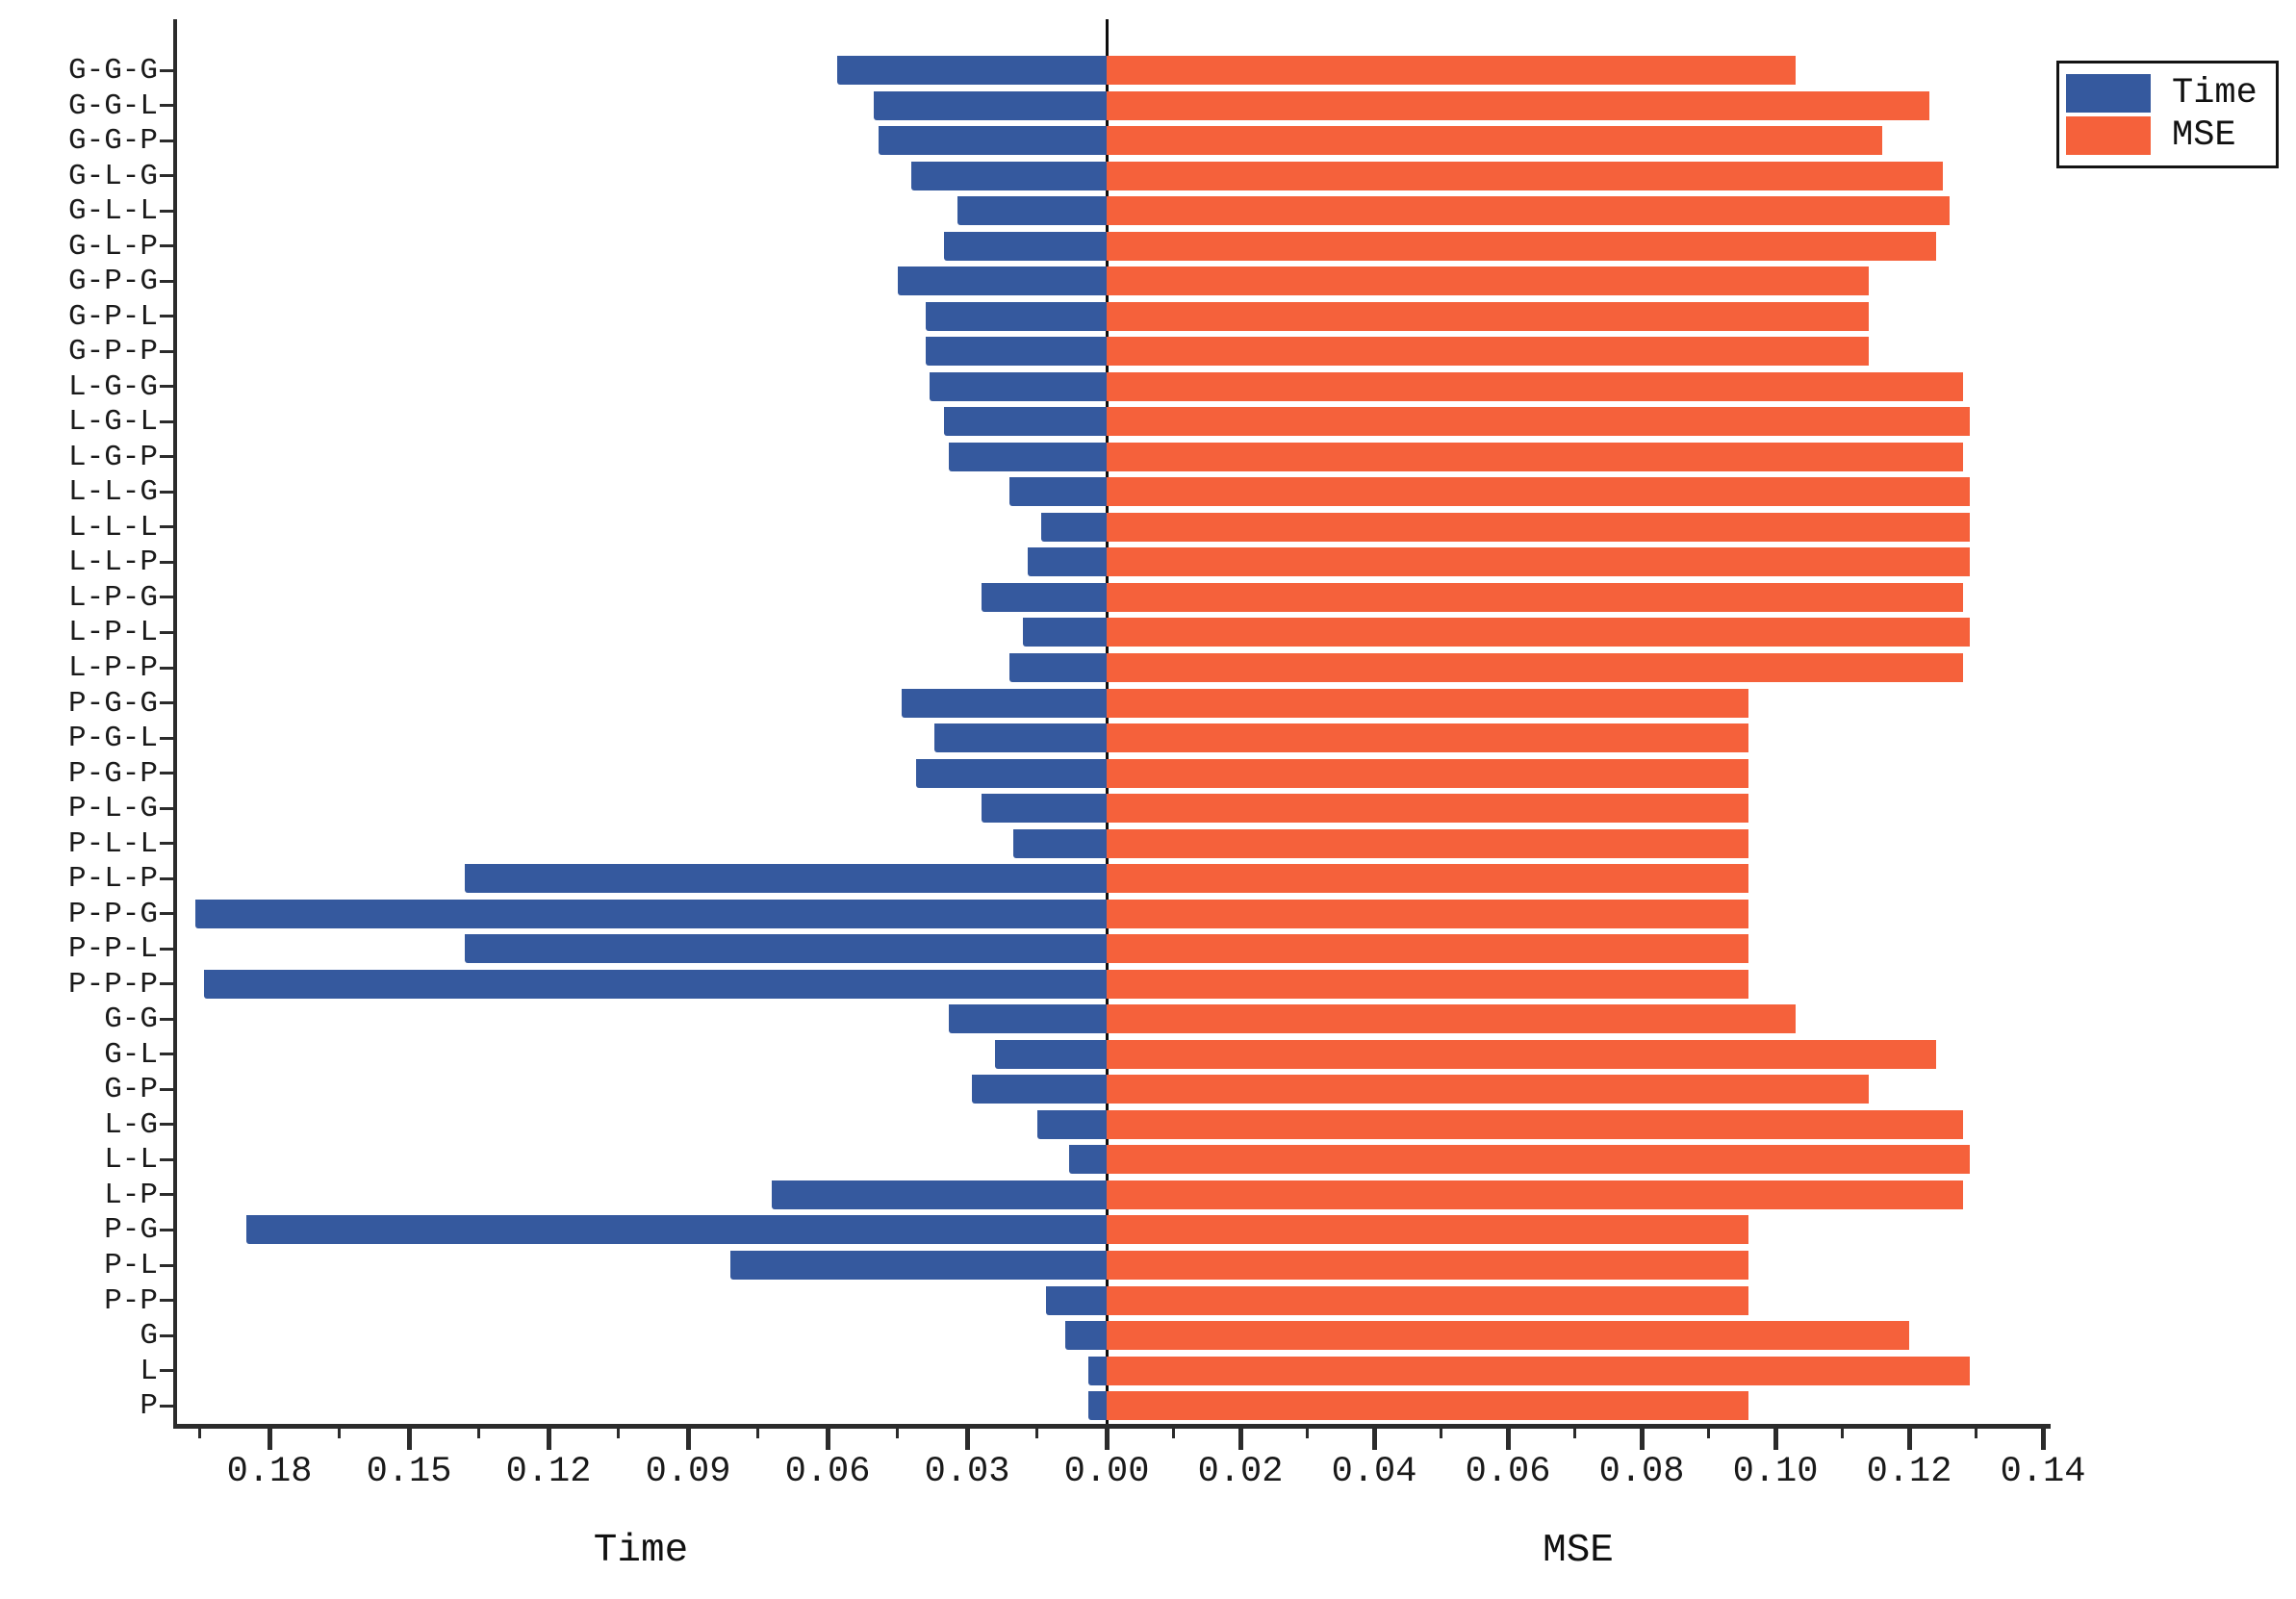 The width and height of the screenshot is (2296, 1599). I want to click on category-label: P-G-L, so click(112, 739).